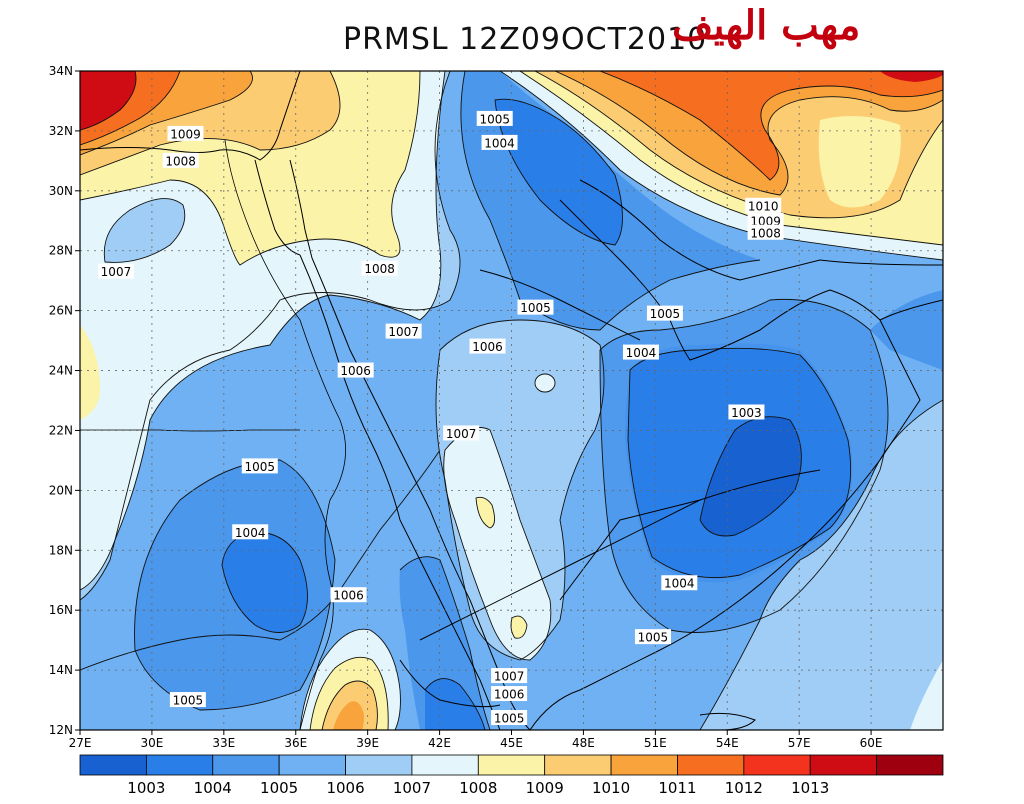 This screenshot has width=1024, height=804. I want to click on tick-label-lat: 12N, so click(61, 730).